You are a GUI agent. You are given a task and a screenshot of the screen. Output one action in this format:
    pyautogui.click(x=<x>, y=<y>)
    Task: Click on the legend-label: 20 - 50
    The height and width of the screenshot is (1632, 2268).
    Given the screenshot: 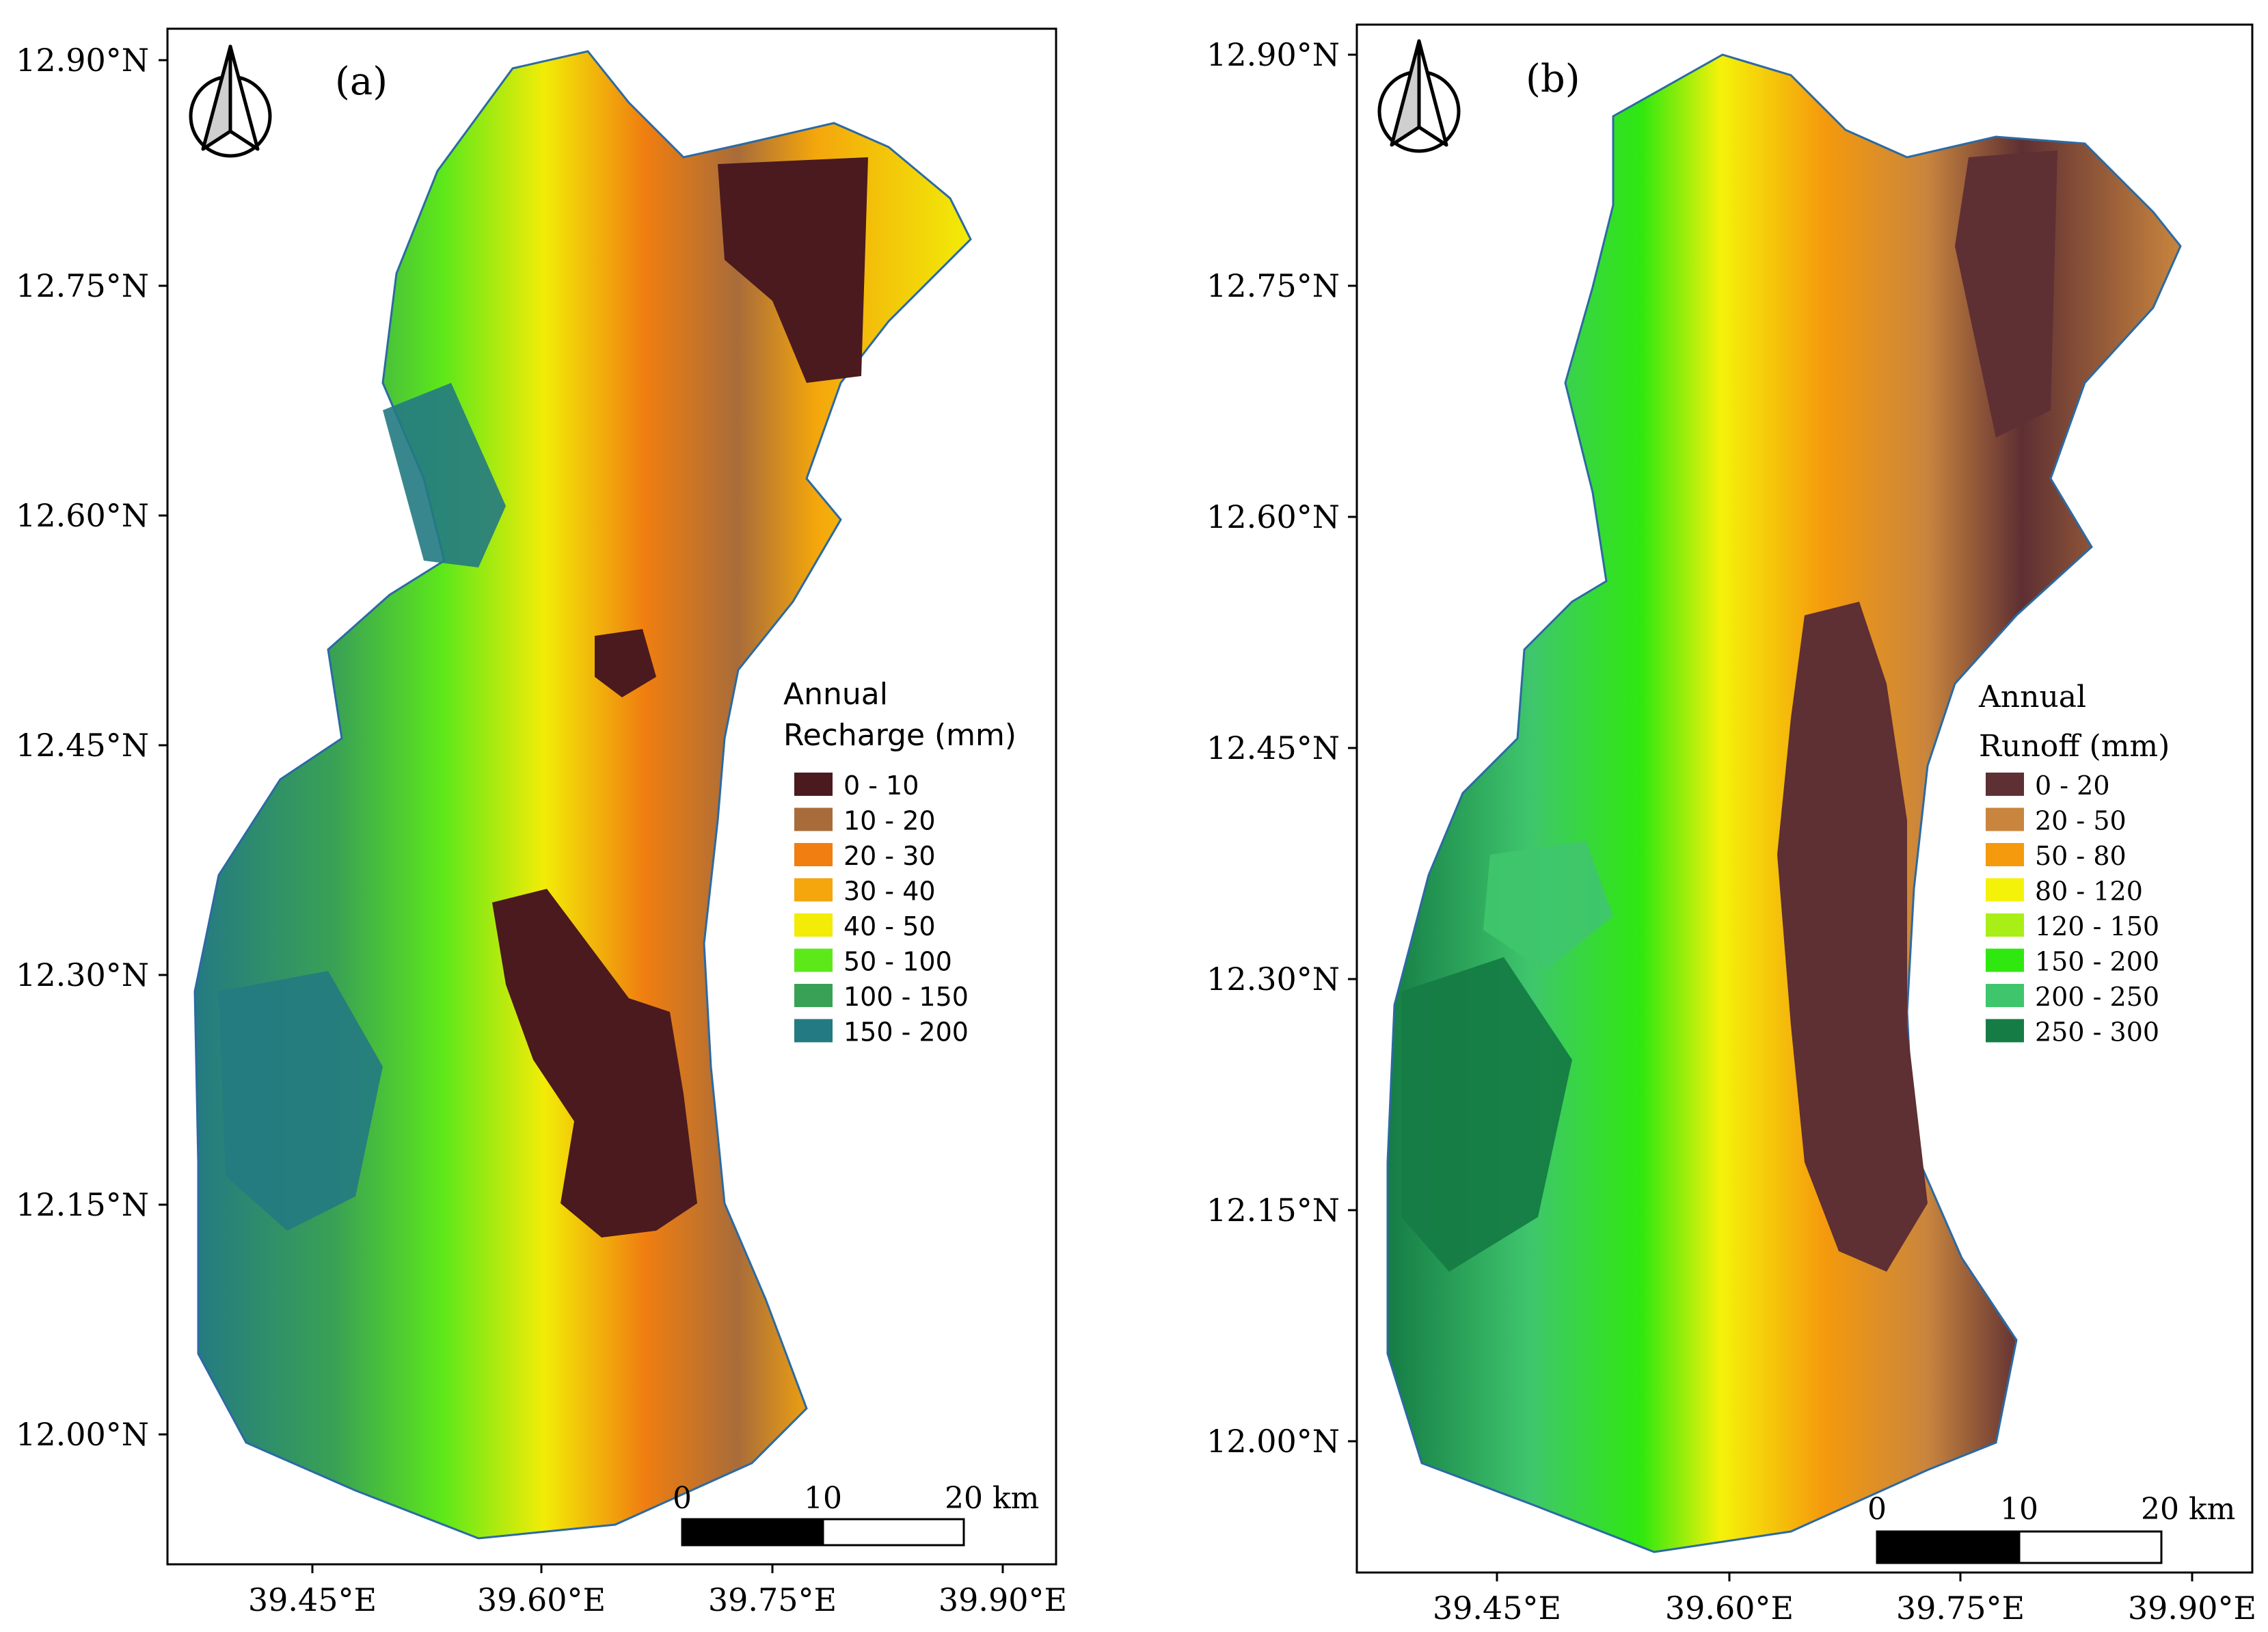 What is the action you would take?
    pyautogui.click(x=2081, y=821)
    